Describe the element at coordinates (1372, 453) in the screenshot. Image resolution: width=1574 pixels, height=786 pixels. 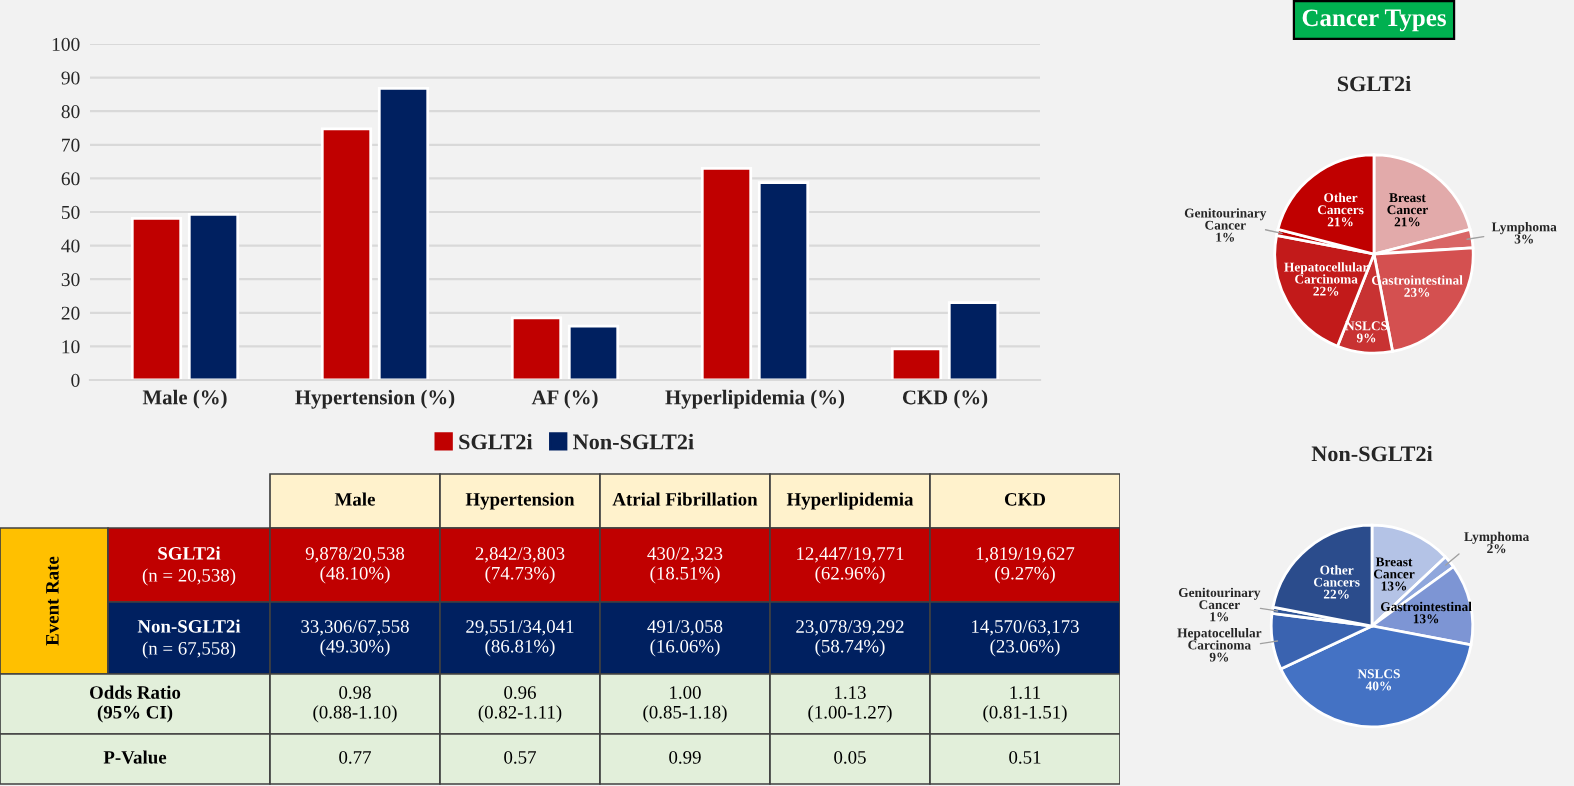
I see `chart-title: Non-SGLT2i` at that location.